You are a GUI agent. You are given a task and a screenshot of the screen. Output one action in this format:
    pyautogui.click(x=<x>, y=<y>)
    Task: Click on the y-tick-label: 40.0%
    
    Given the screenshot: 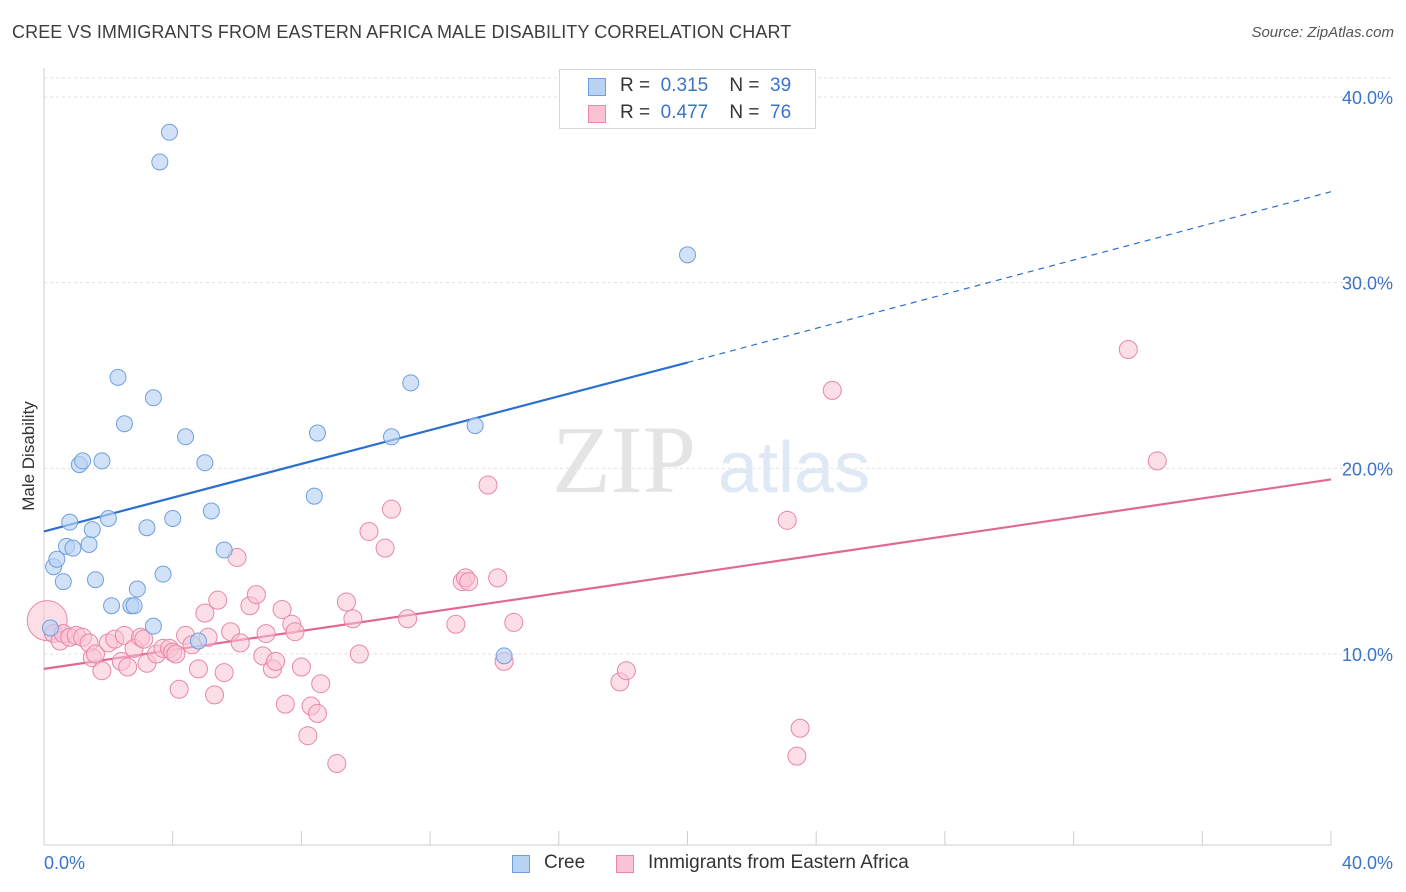 What is the action you would take?
    pyautogui.click(x=1367, y=98)
    